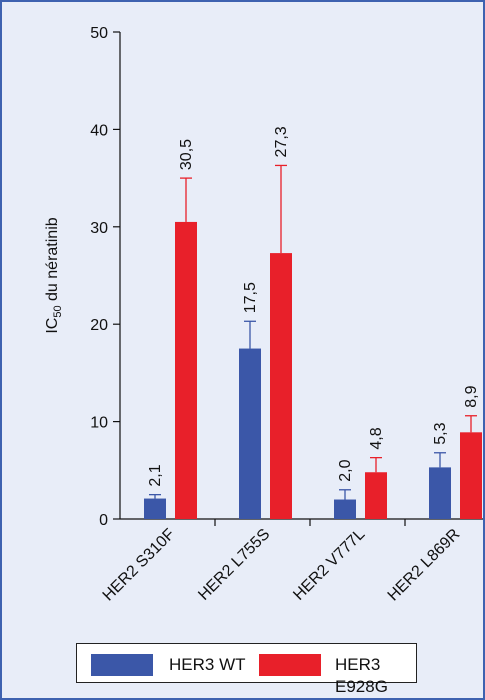 This screenshot has height=700, width=485. What do you see at coordinates (281, 141) in the screenshot?
I see `data-label: 27,3` at bounding box center [281, 141].